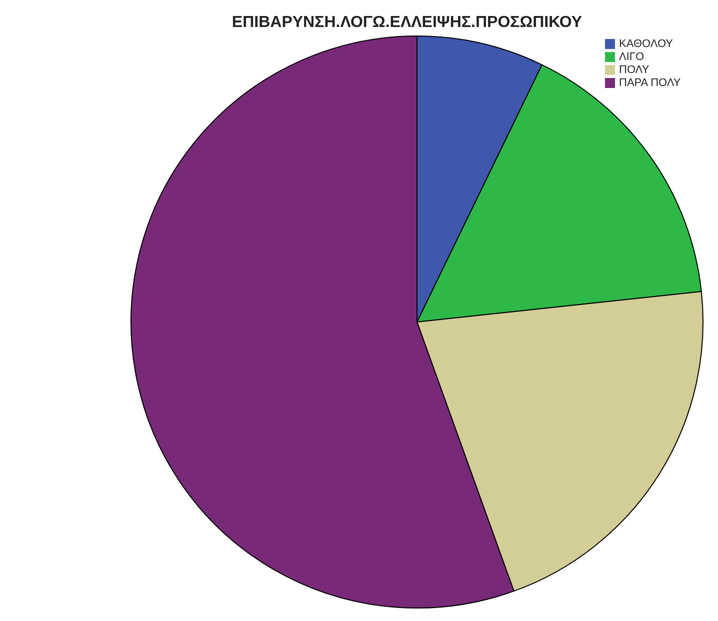 The image size is (718, 621). What do you see at coordinates (634, 70) in the screenshot?
I see `legend-label: ΠΟΛΥ` at bounding box center [634, 70].